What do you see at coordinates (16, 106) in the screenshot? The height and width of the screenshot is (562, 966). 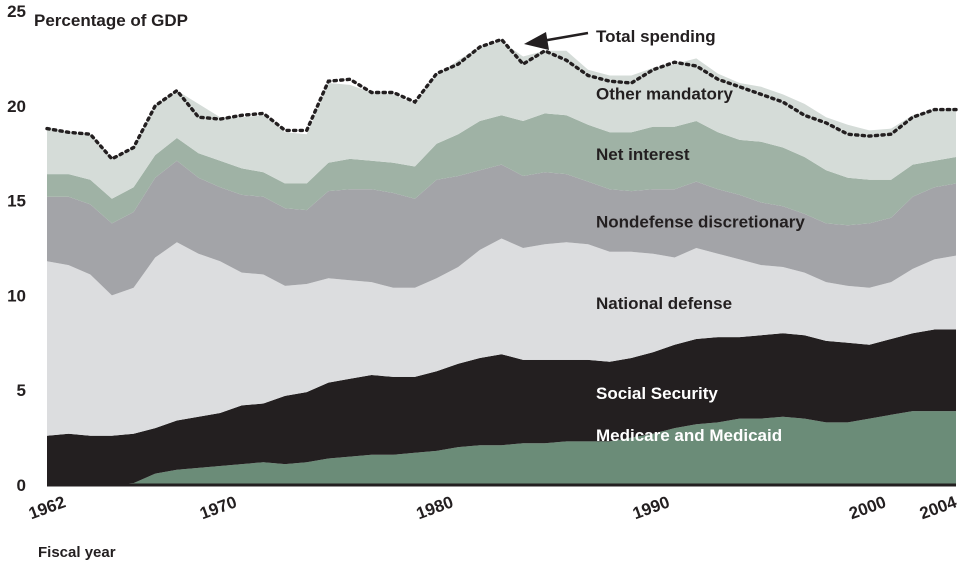 I see `y-tick-20: 20` at bounding box center [16, 106].